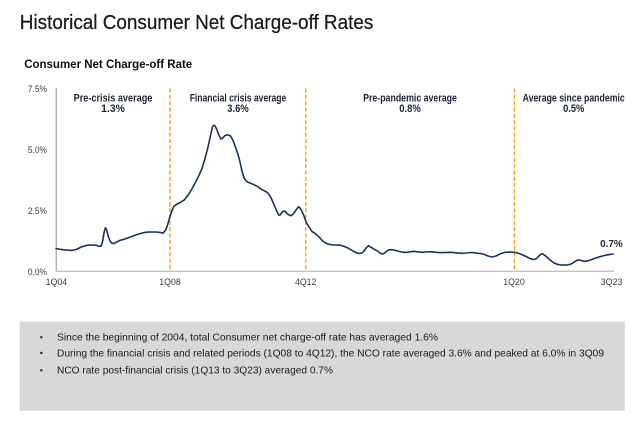 The height and width of the screenshot is (425, 640). Describe the element at coordinates (306, 282) in the screenshot. I see `svg-text: 4Q12` at that location.